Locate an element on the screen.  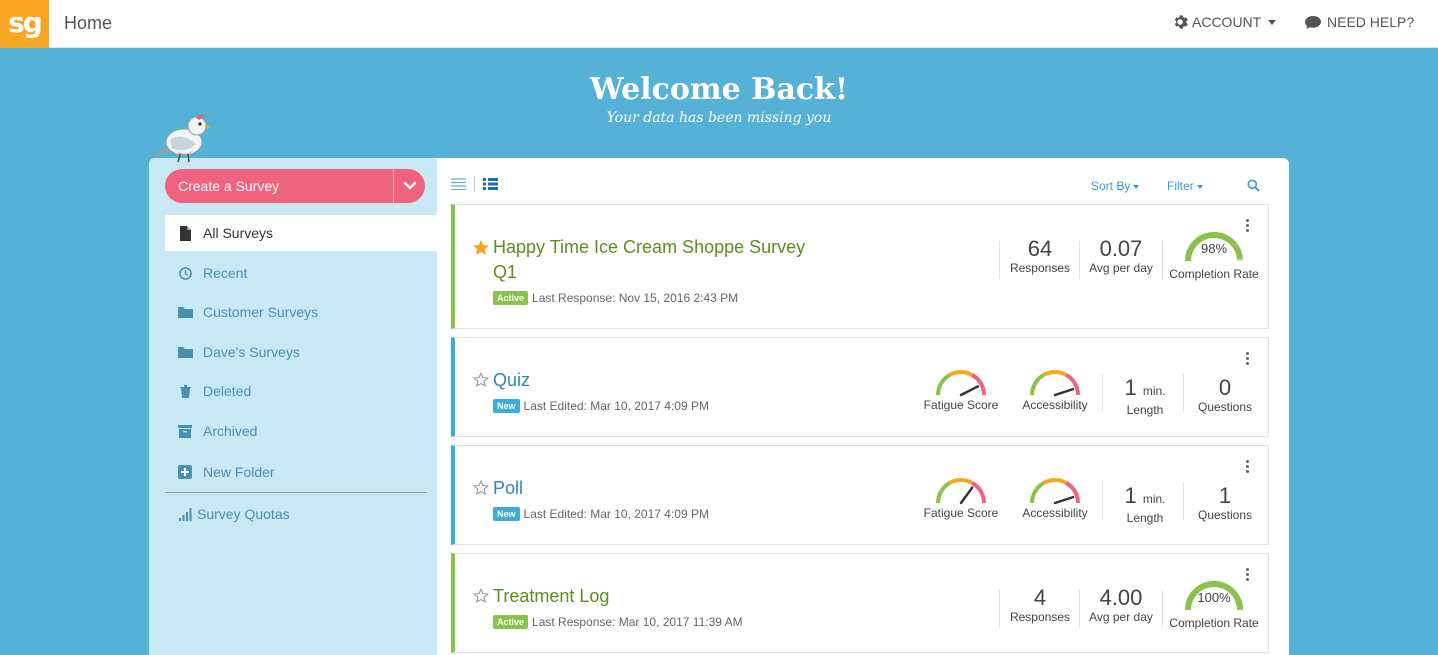
bird-mascot-icon is located at coordinates (181, 138).